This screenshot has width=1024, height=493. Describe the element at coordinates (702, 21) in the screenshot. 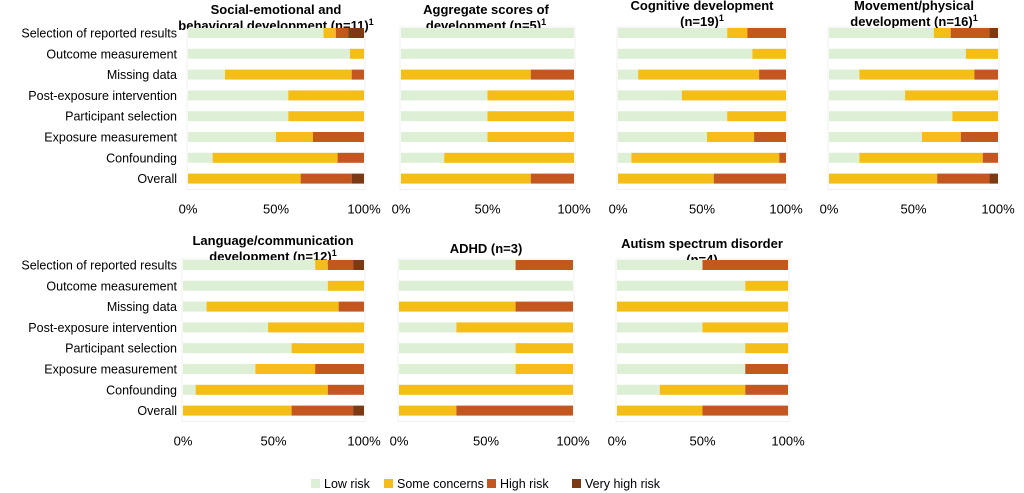

I see `panel-title-line: (n=19)1` at that location.